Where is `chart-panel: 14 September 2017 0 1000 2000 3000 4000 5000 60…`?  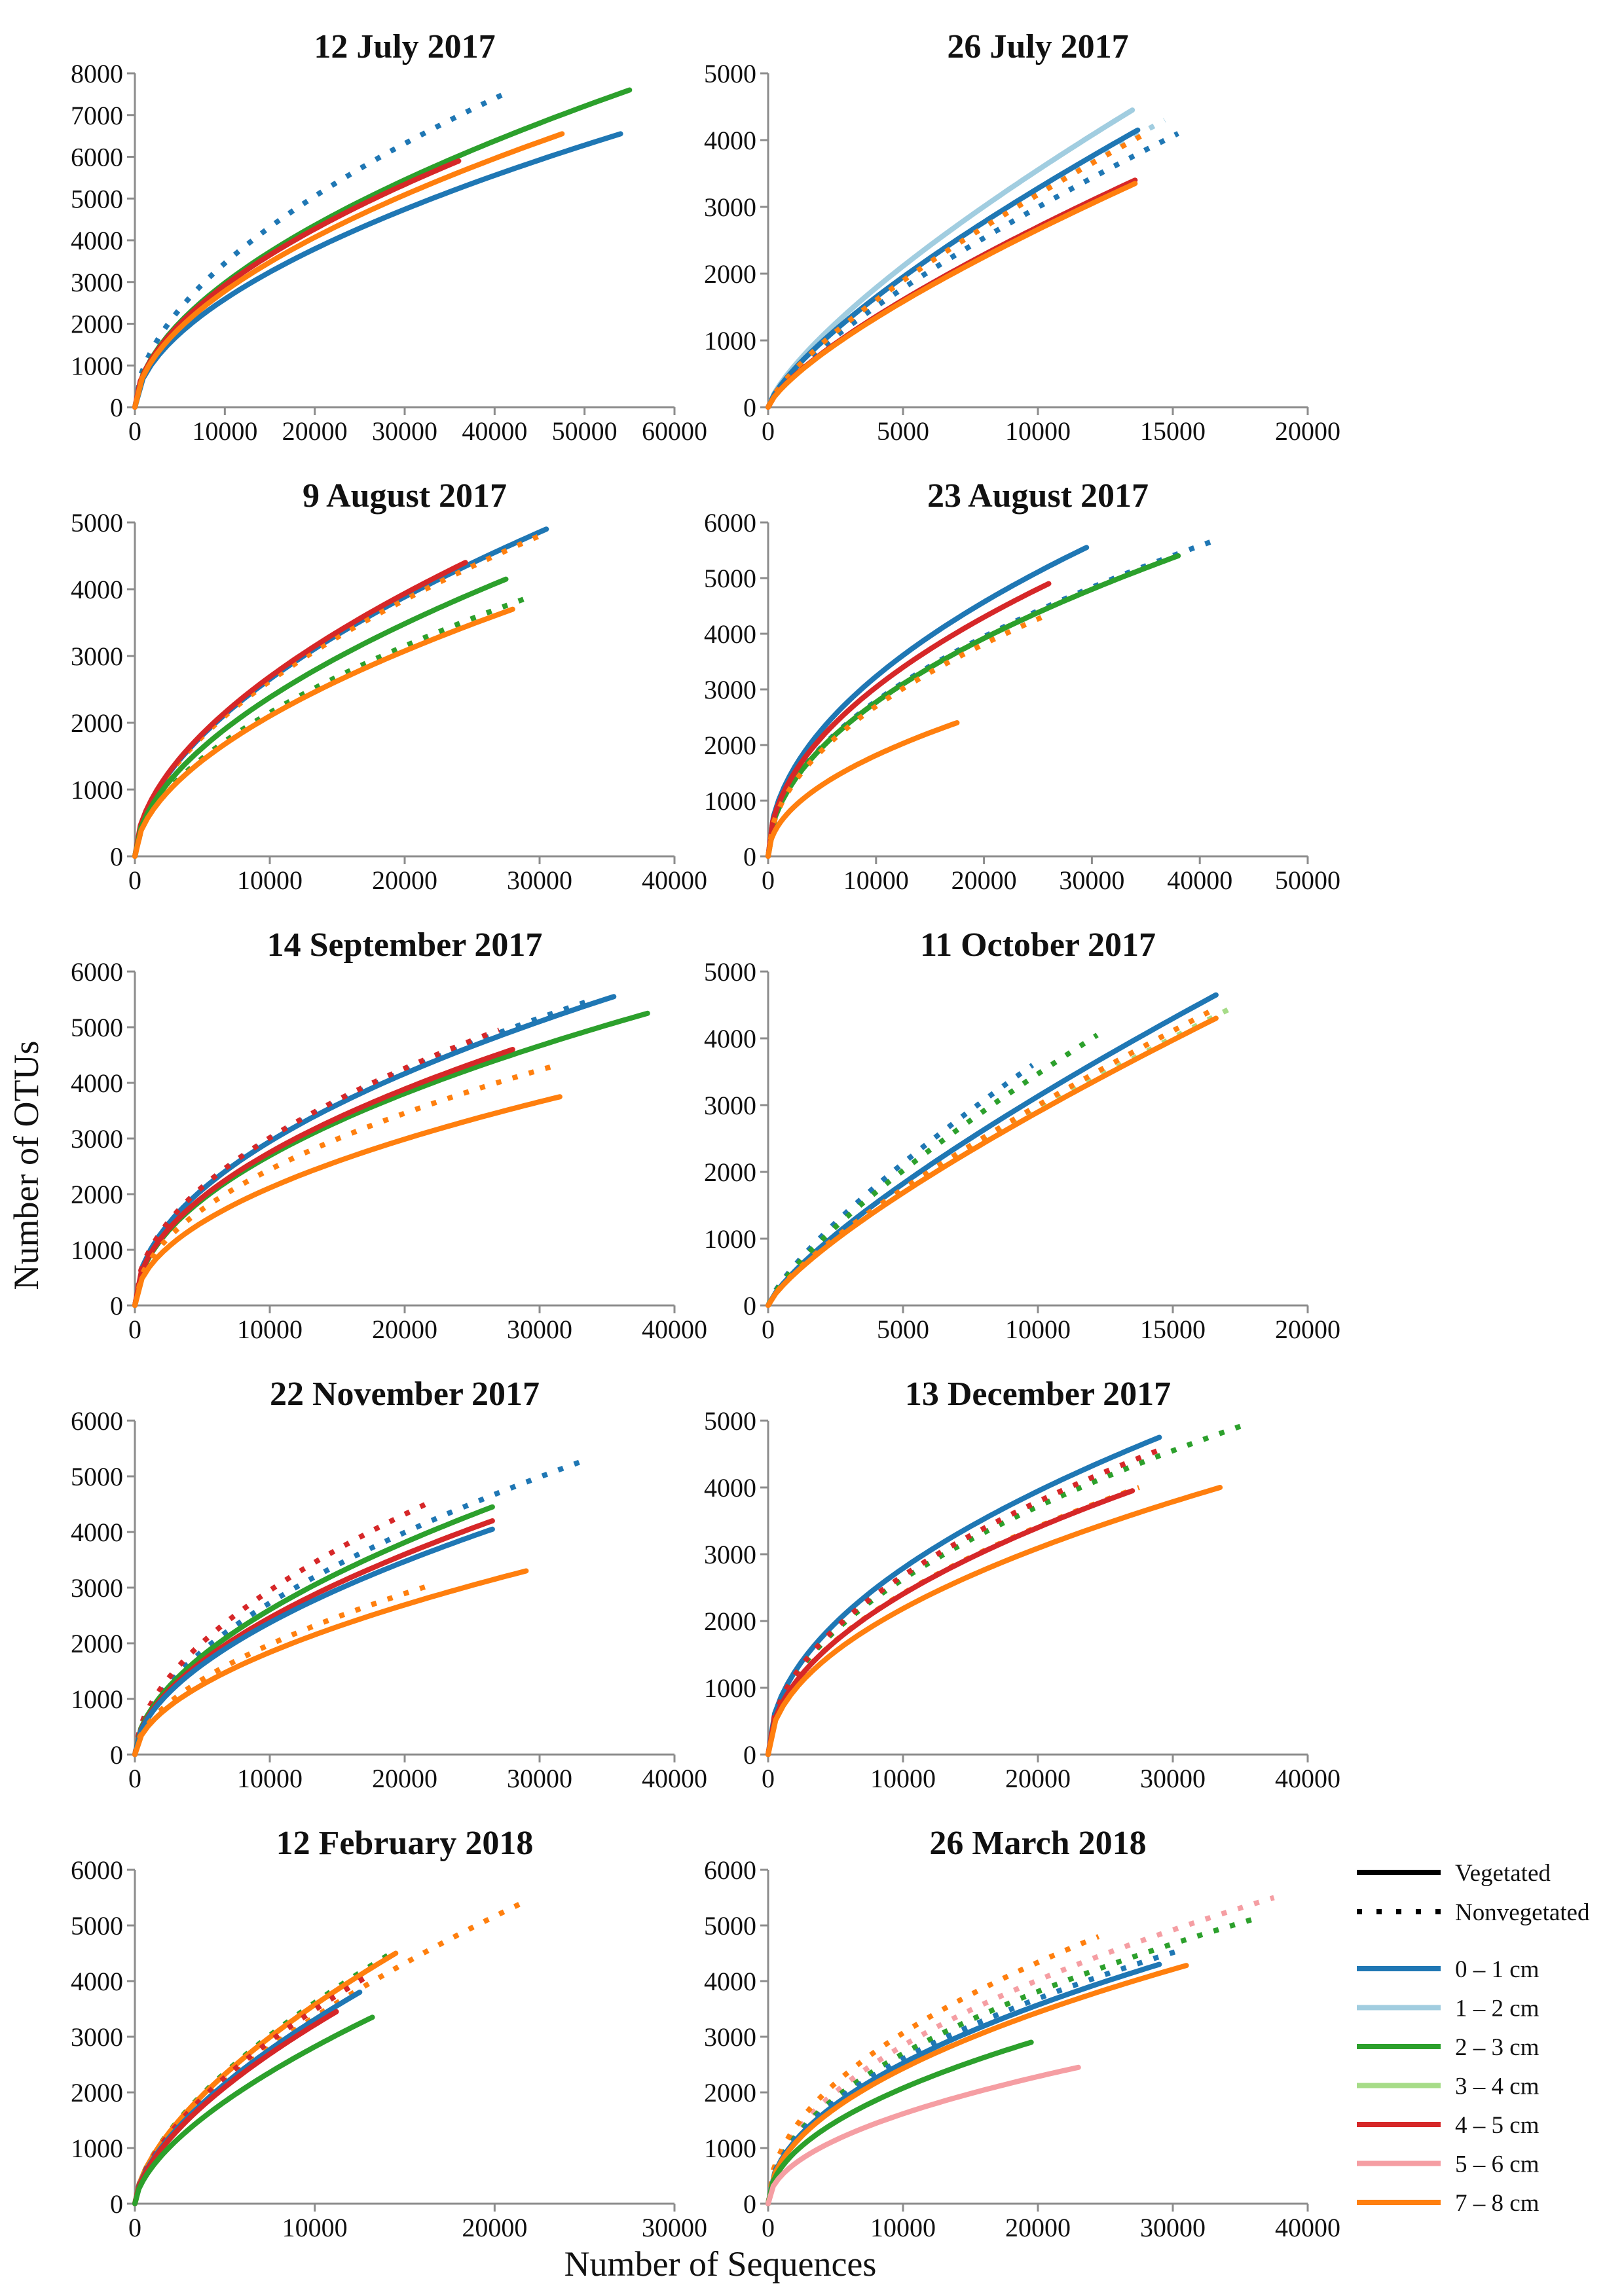
chart-panel: 14 September 2017 0 1000 2000 3000 4000 5000 60… is located at coordinates (389, 1135).